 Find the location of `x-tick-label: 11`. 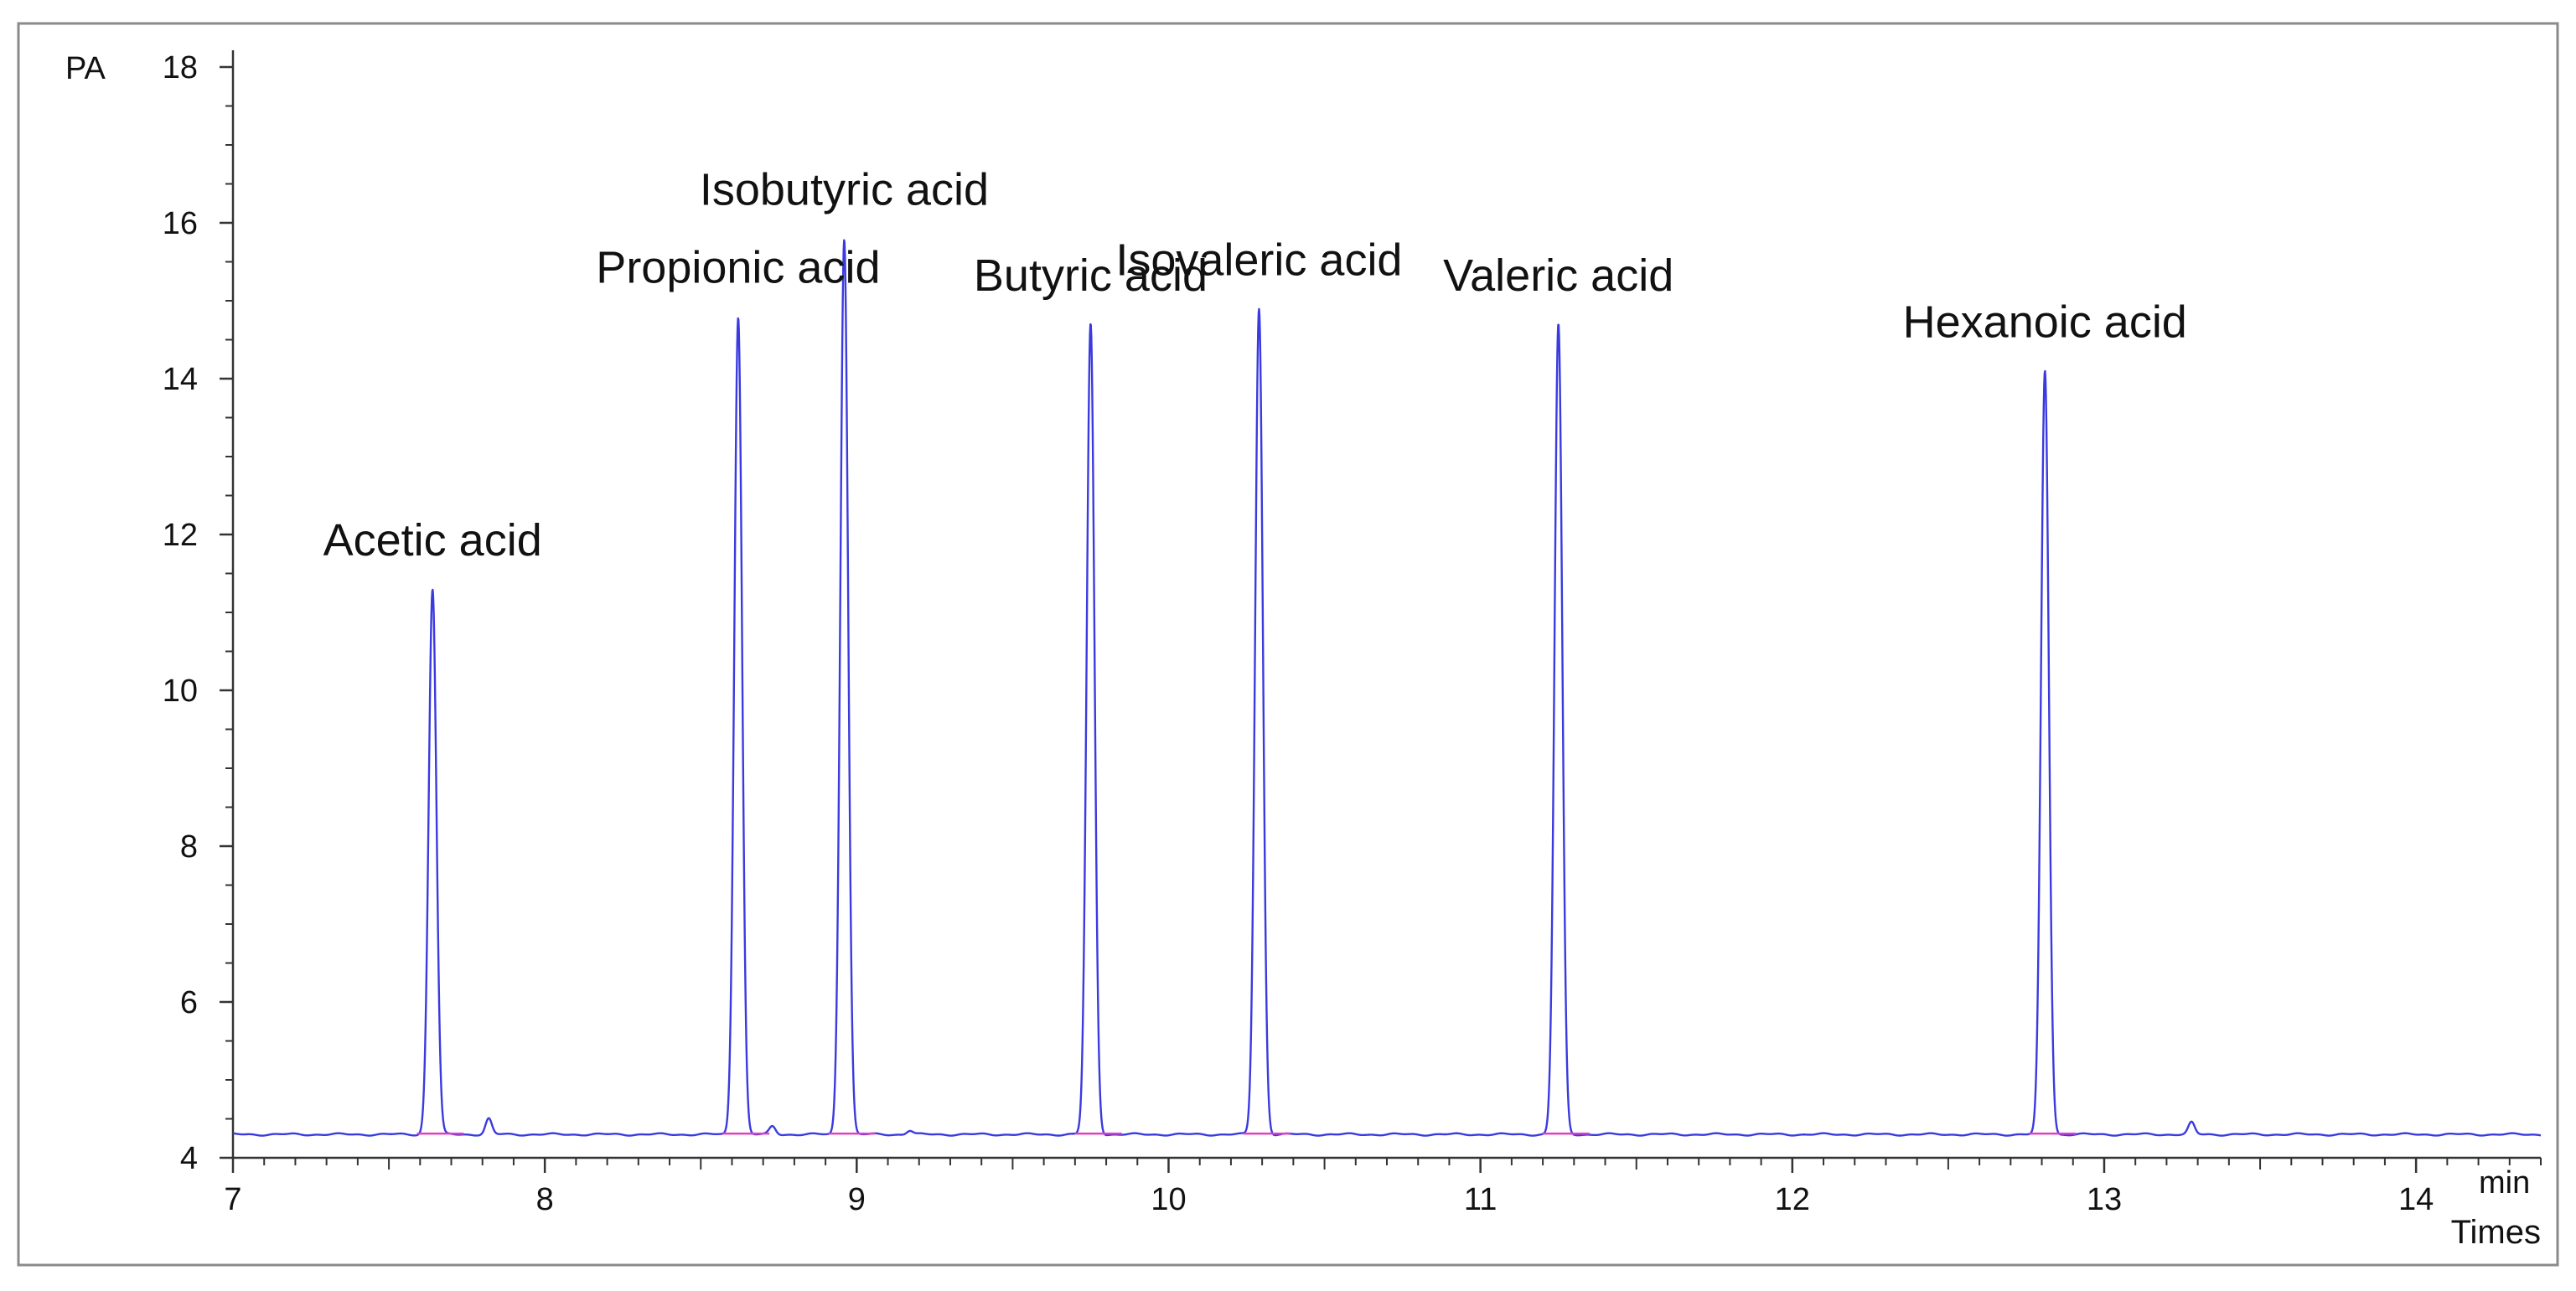

x-tick-label: 11 is located at coordinates (1480, 1199).